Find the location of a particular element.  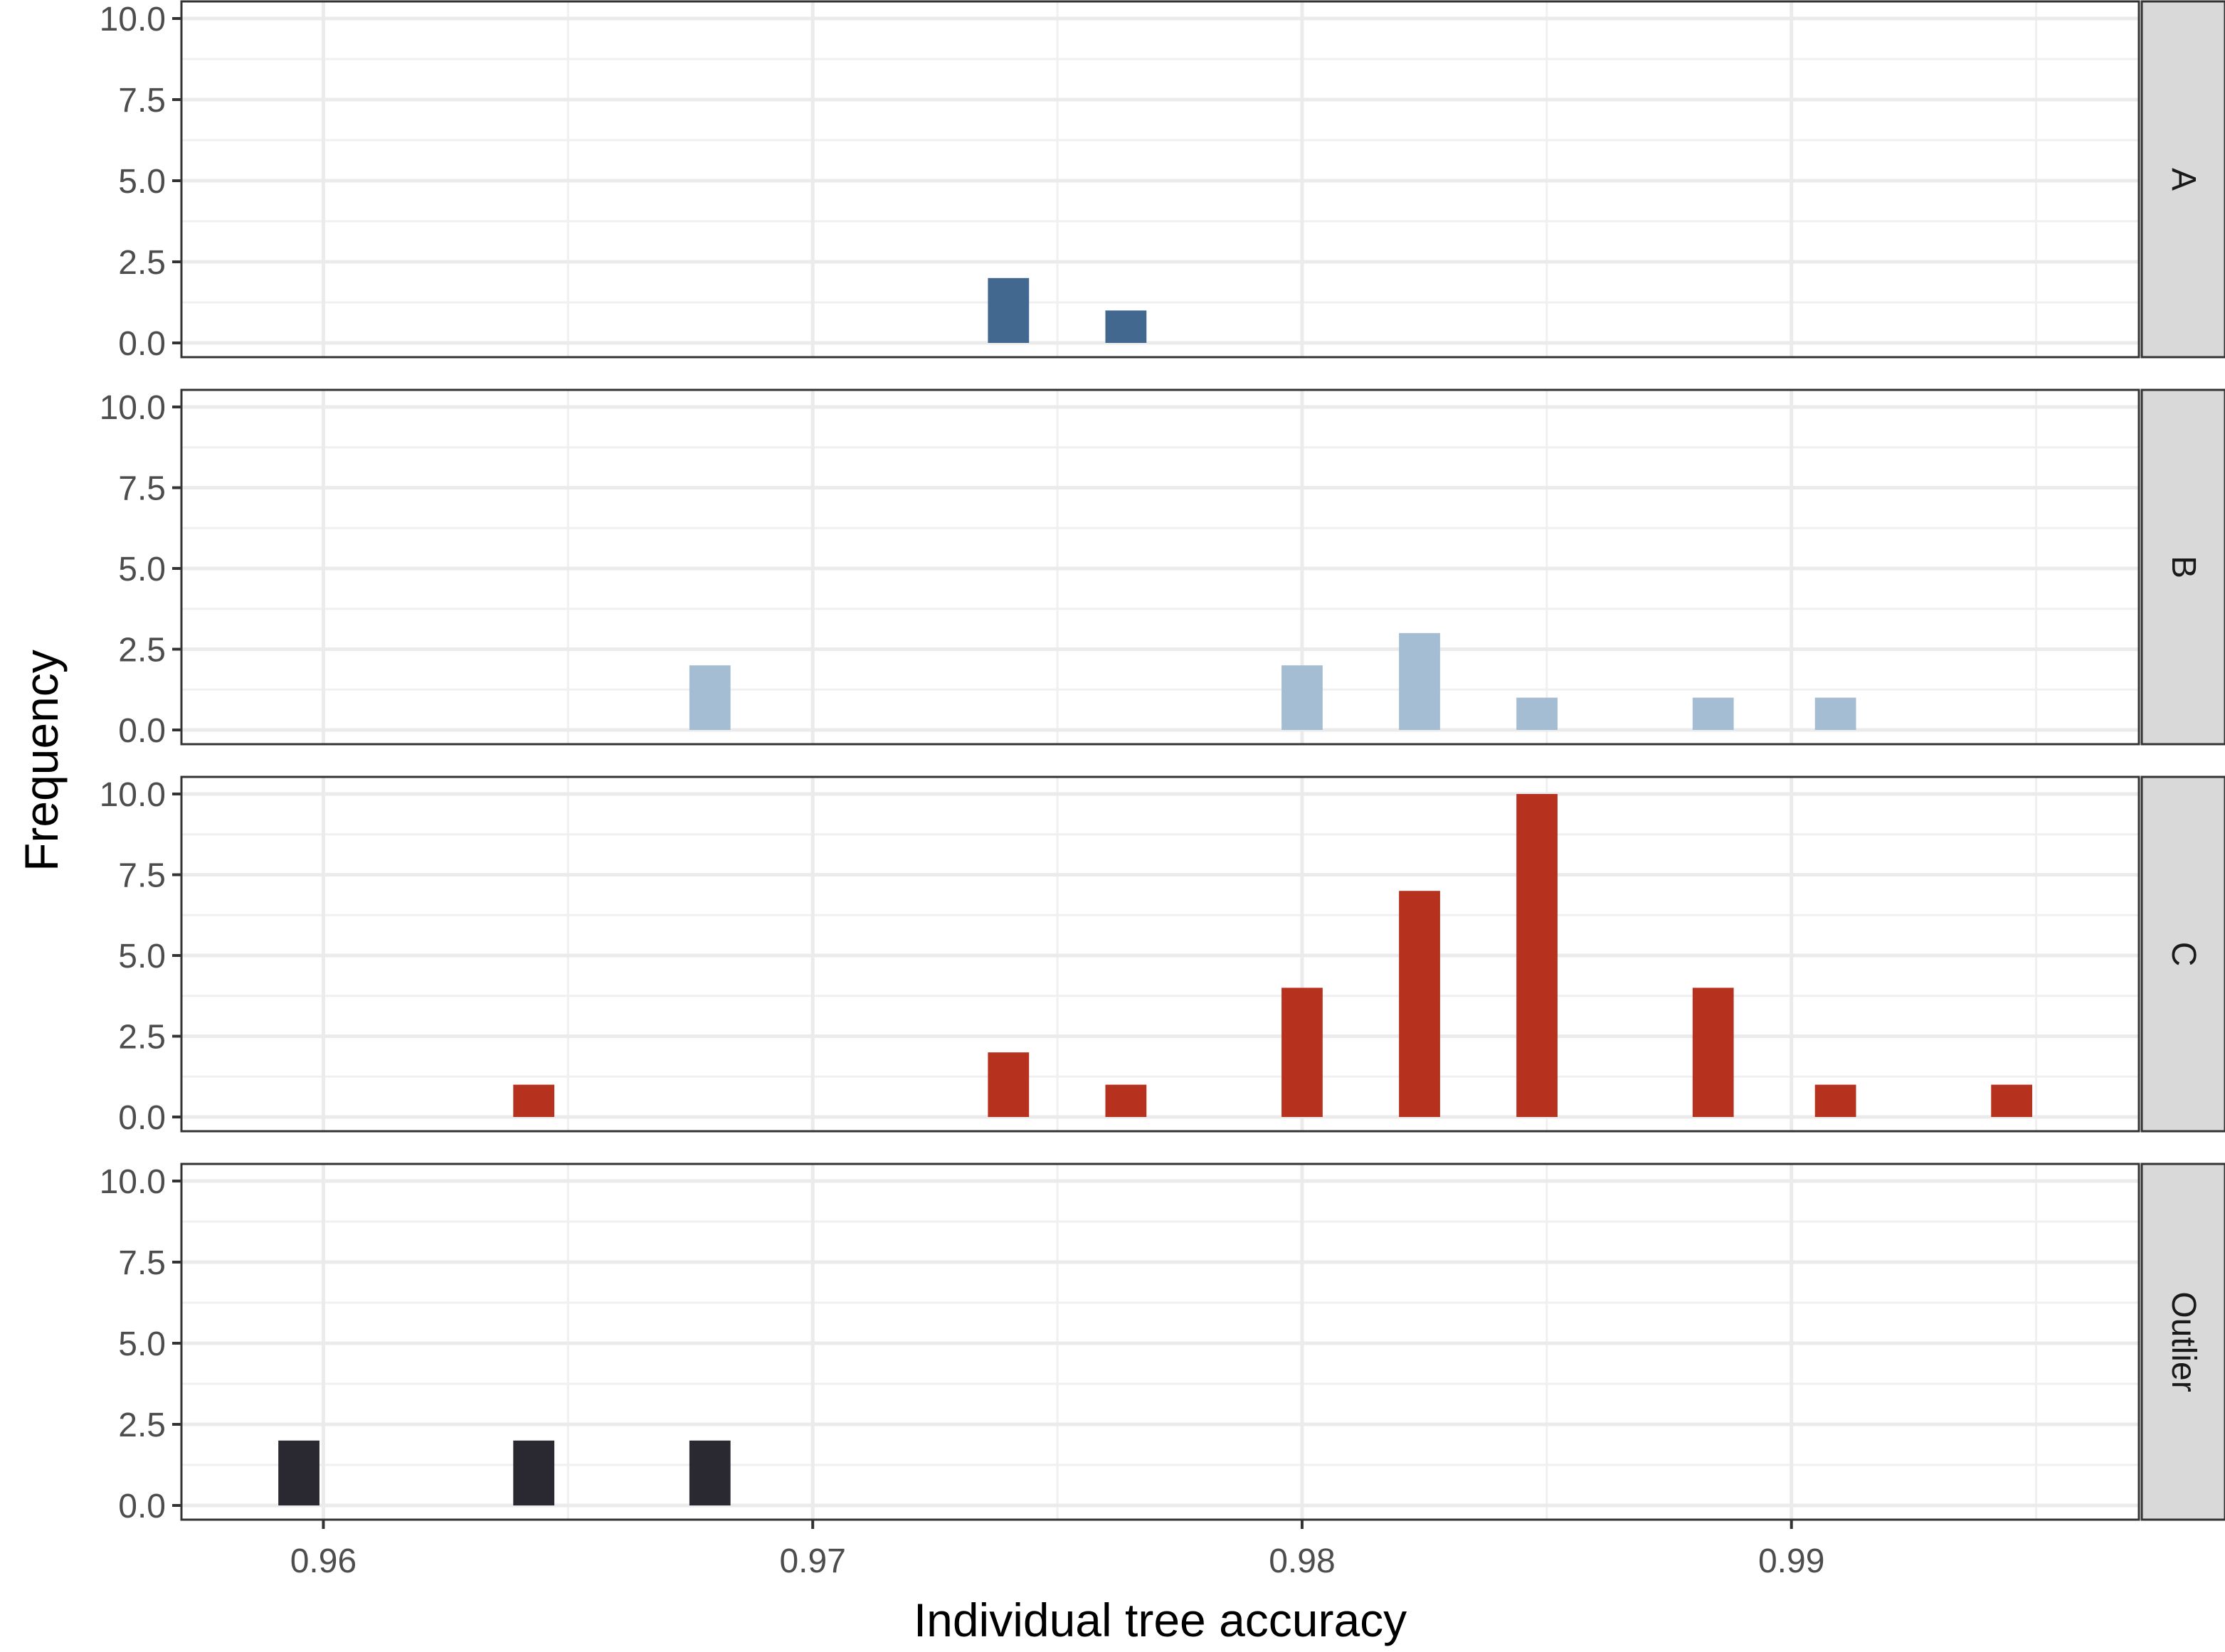

x-axis-title: Individual tree accuracy is located at coordinates (1161, 1620).